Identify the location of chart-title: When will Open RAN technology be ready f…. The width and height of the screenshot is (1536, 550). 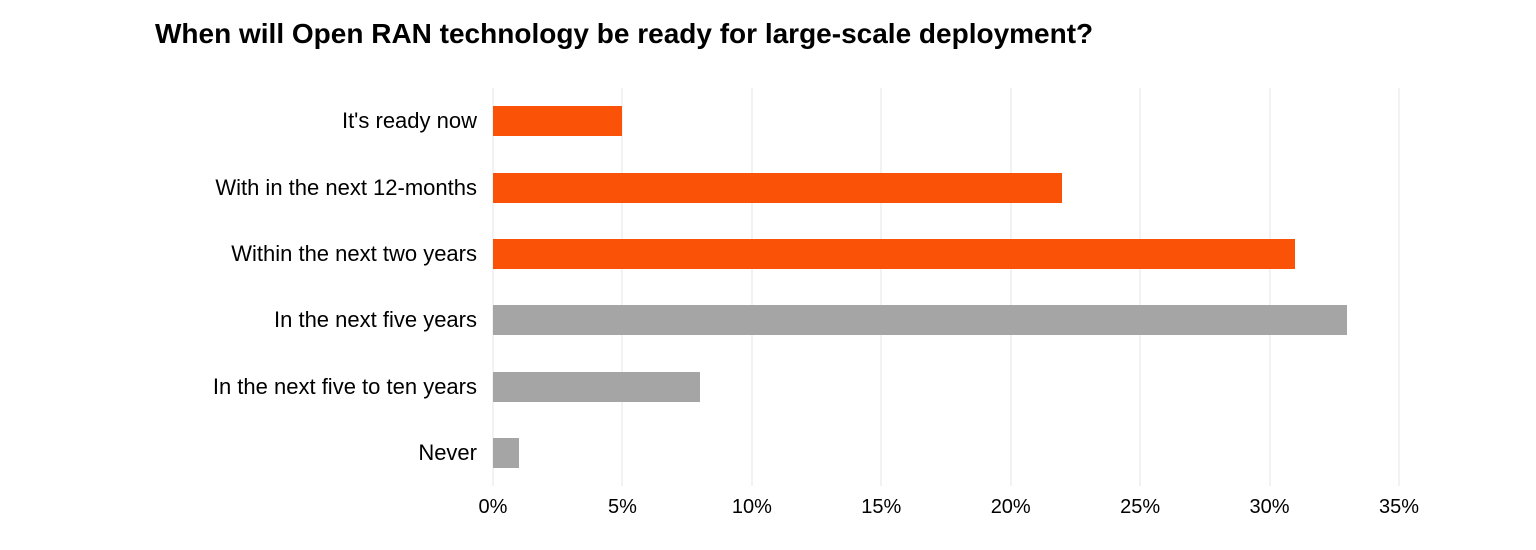
(624, 33).